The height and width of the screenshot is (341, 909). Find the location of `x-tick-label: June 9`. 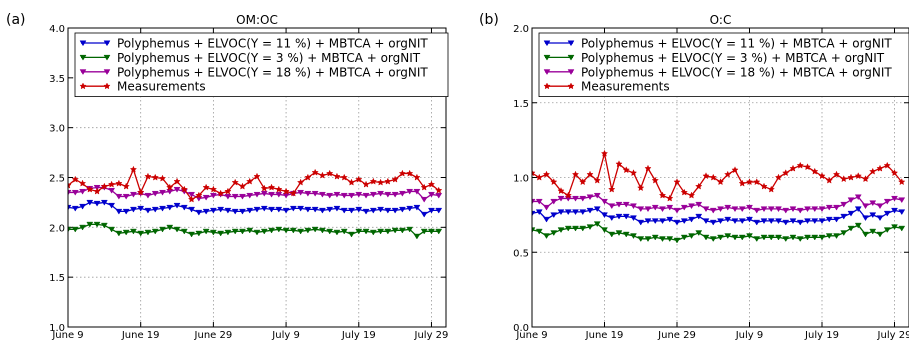

x-tick-label: June 9 is located at coordinates (531, 335).